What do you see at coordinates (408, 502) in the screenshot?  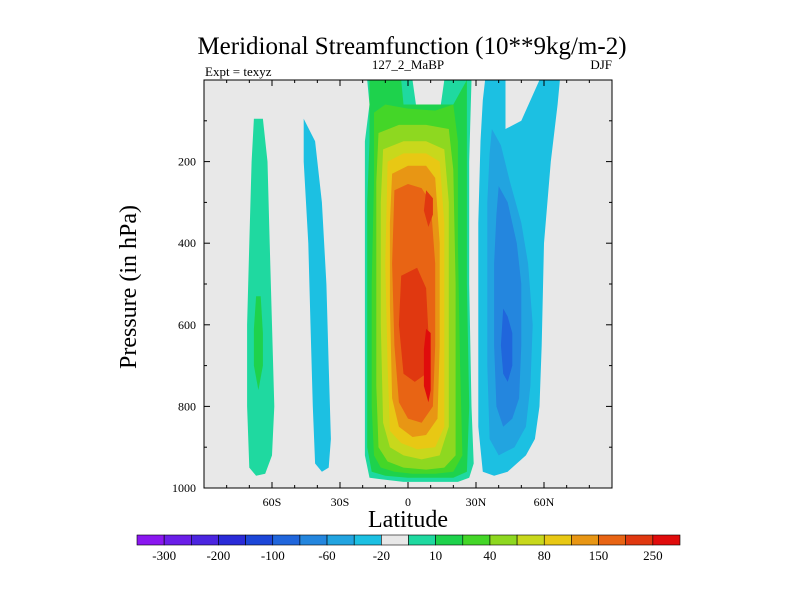 I see `x-tick-label: 0` at bounding box center [408, 502].